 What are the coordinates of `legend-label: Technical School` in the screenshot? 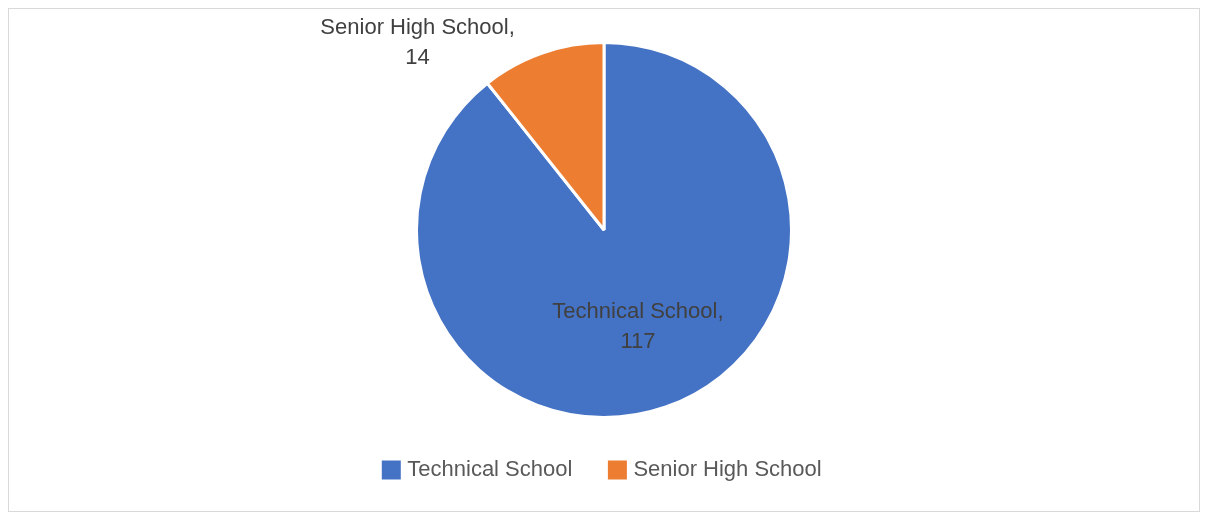 It's located at (490, 469).